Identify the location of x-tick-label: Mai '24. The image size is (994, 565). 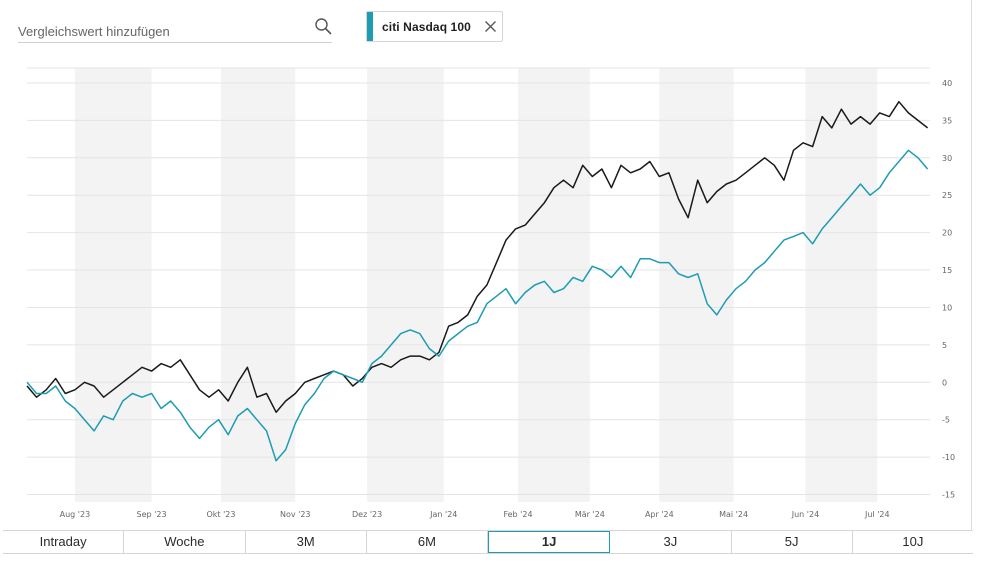
(733, 514).